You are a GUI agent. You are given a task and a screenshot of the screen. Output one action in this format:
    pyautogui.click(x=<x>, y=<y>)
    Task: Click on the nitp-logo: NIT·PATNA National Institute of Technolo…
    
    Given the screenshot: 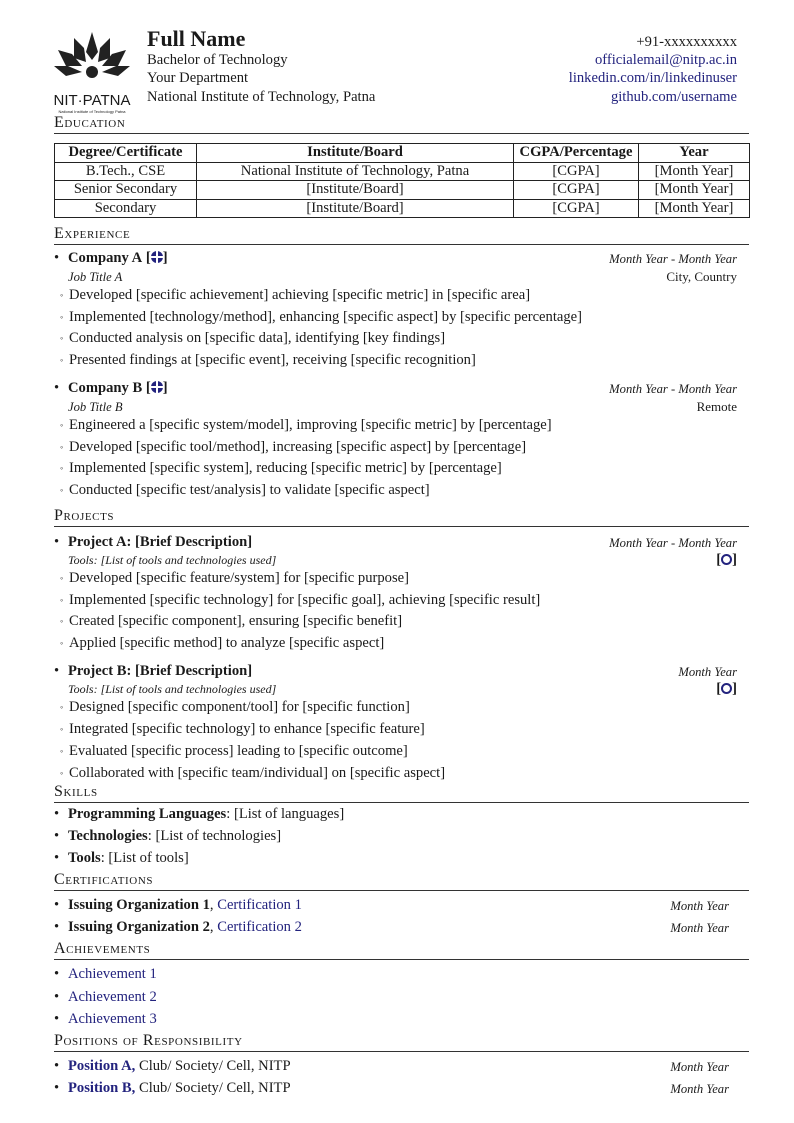 What is the action you would take?
    pyautogui.click(x=92, y=72)
    